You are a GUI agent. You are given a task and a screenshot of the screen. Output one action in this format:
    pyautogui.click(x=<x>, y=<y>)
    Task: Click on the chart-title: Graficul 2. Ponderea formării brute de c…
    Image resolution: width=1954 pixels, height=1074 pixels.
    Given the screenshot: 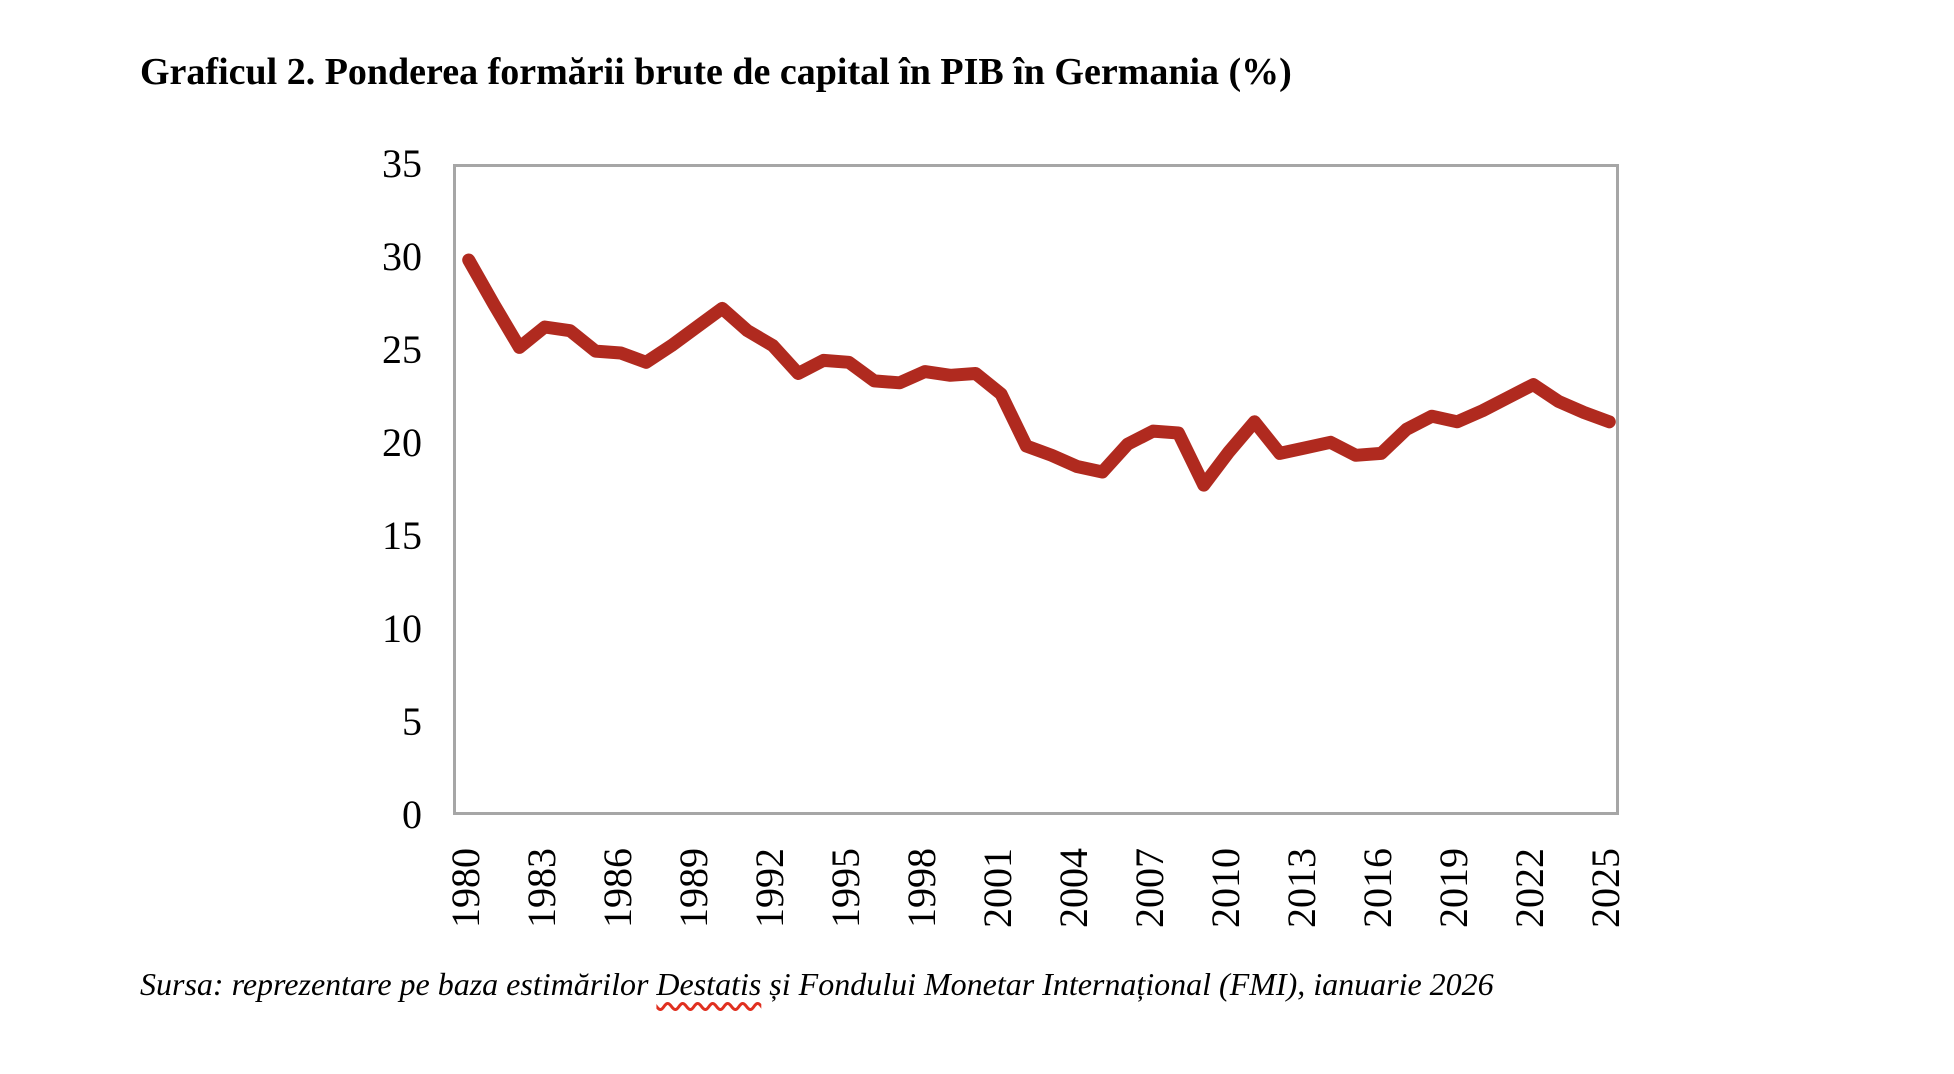 What is the action you would take?
    pyautogui.click(x=716, y=72)
    